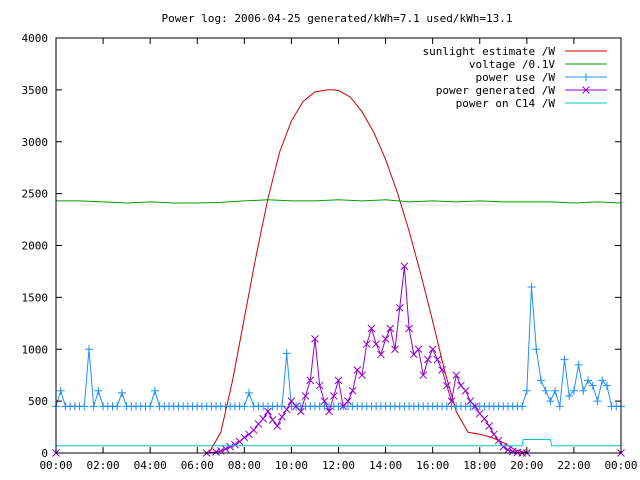 This screenshot has height=480, width=640. I want to click on legend-entry-3: power generated /W, so click(521, 90).